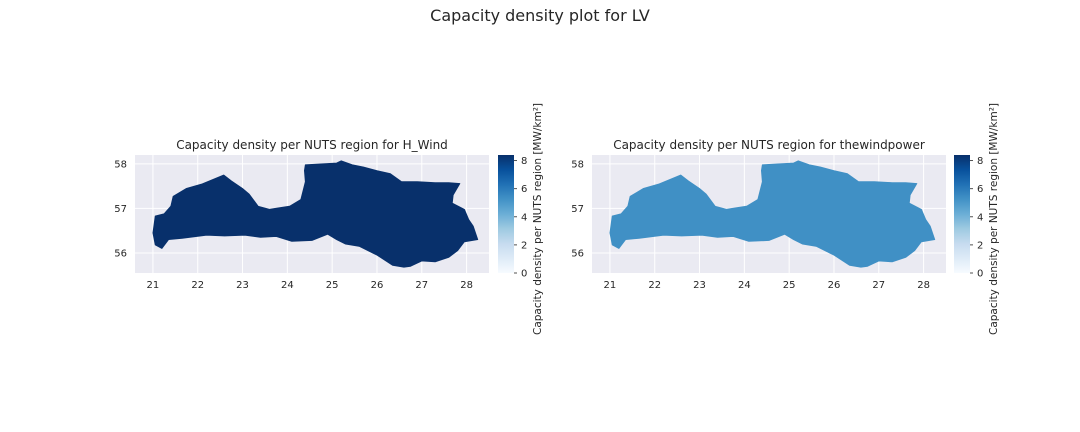  Describe the element at coordinates (540, 15) in the screenshot. I see `figure-title: Capacity density plot for LV` at that location.